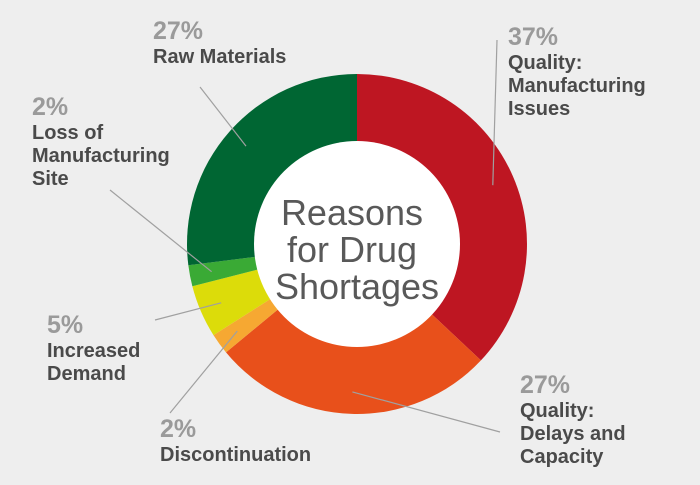 This screenshot has height=485, width=700. Describe the element at coordinates (67, 133) in the screenshot. I see `slice-category-label: Loss of` at that location.